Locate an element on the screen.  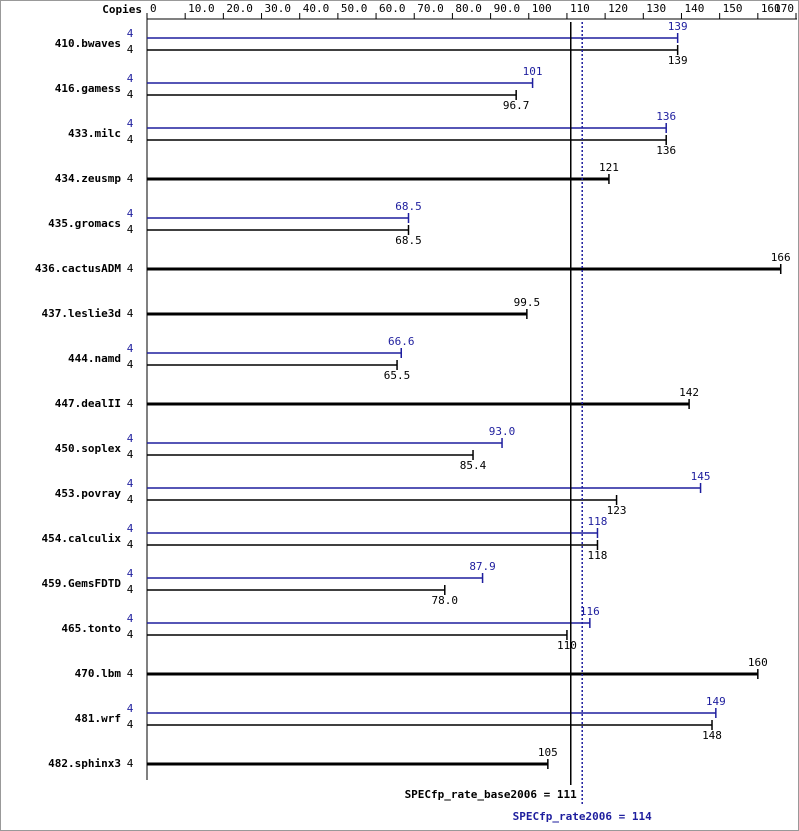
benchmark-name: 453.povray is located at coordinates (88, 493).